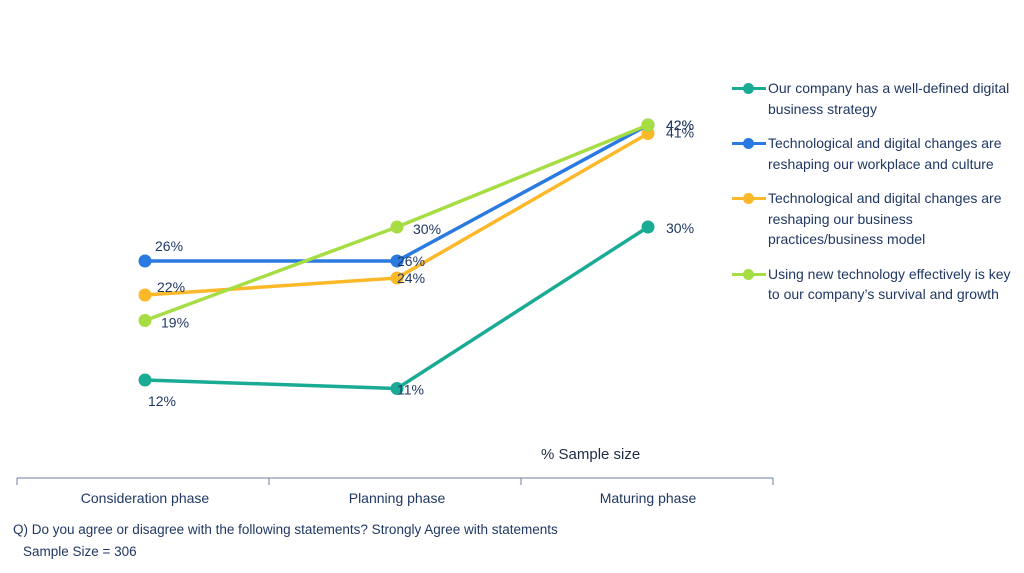 Image resolution: width=1024 pixels, height=573 pixels. Describe the element at coordinates (648, 498) in the screenshot. I see `x-tick-label: Maturing phase` at that location.